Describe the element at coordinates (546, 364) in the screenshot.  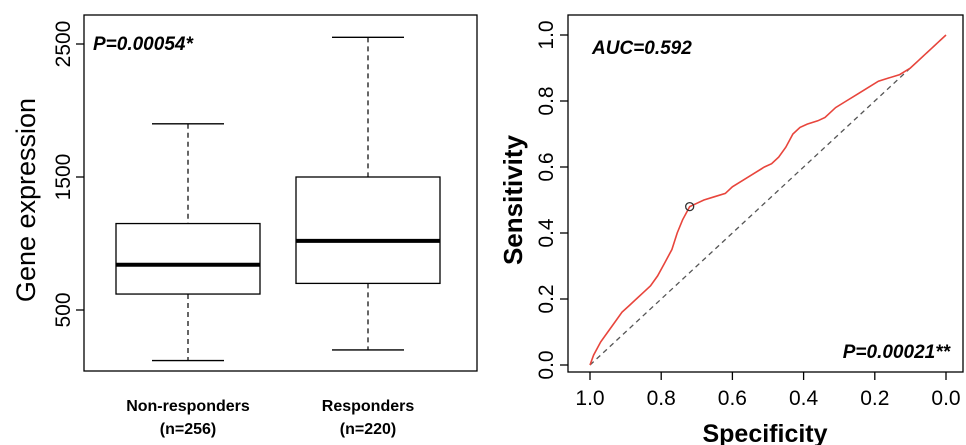
I see `roc-y-tick-label: 0.0` at that location.